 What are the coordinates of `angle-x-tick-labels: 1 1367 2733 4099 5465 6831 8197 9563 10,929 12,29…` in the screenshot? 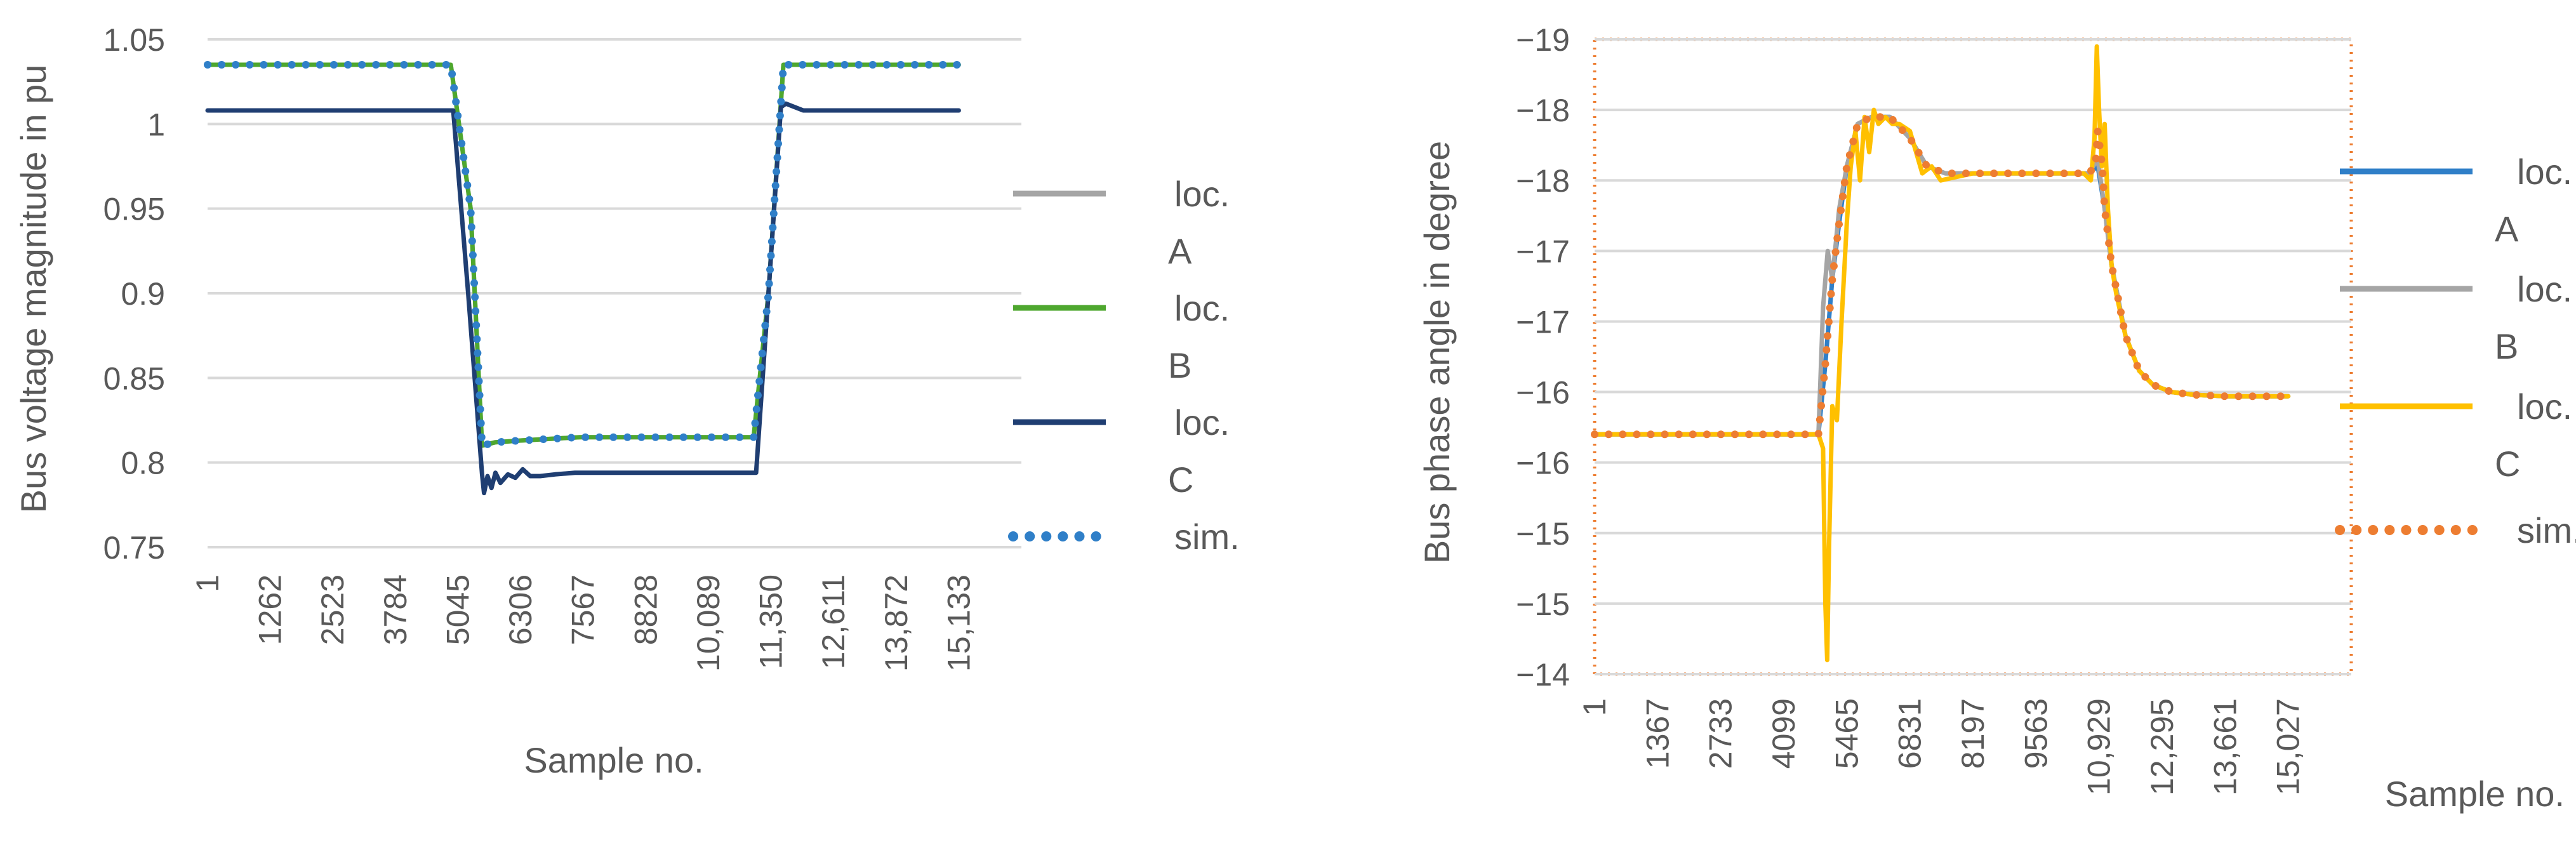 It's located at (1941, 747).